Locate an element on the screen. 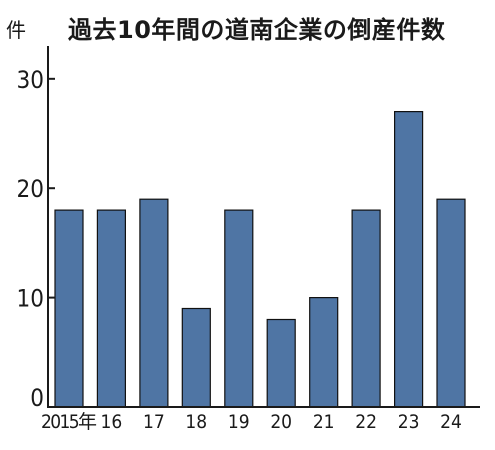 This screenshot has width=495, height=450. x-tick-label-8: 23 is located at coordinates (409, 422).